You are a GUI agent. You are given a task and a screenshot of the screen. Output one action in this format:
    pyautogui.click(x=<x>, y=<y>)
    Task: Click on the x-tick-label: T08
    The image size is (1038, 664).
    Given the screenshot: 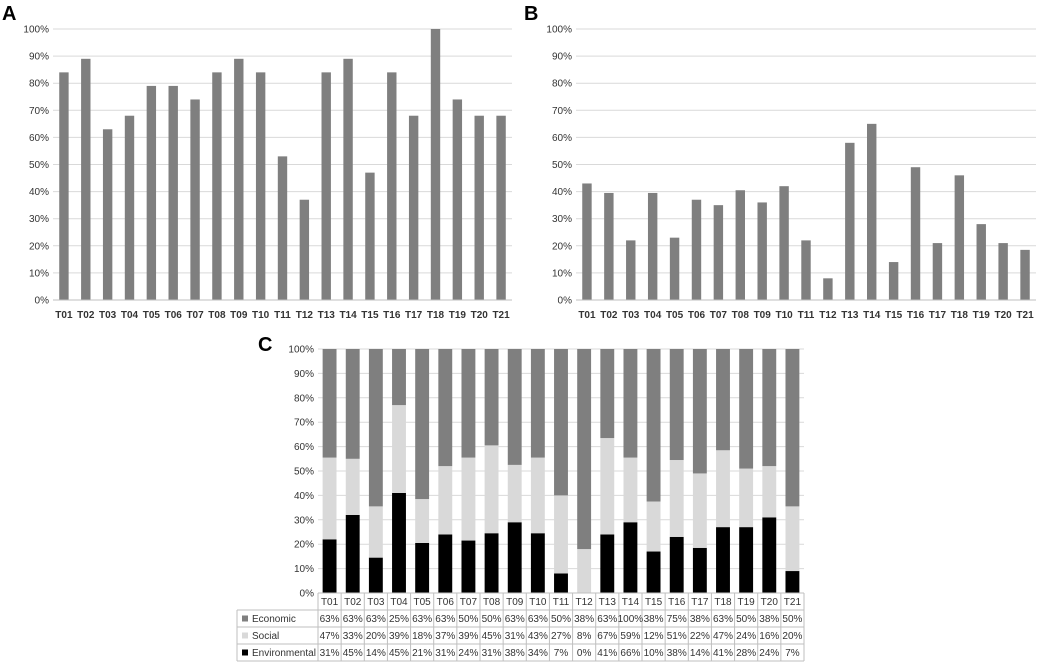 What is the action you would take?
    pyautogui.click(x=492, y=602)
    